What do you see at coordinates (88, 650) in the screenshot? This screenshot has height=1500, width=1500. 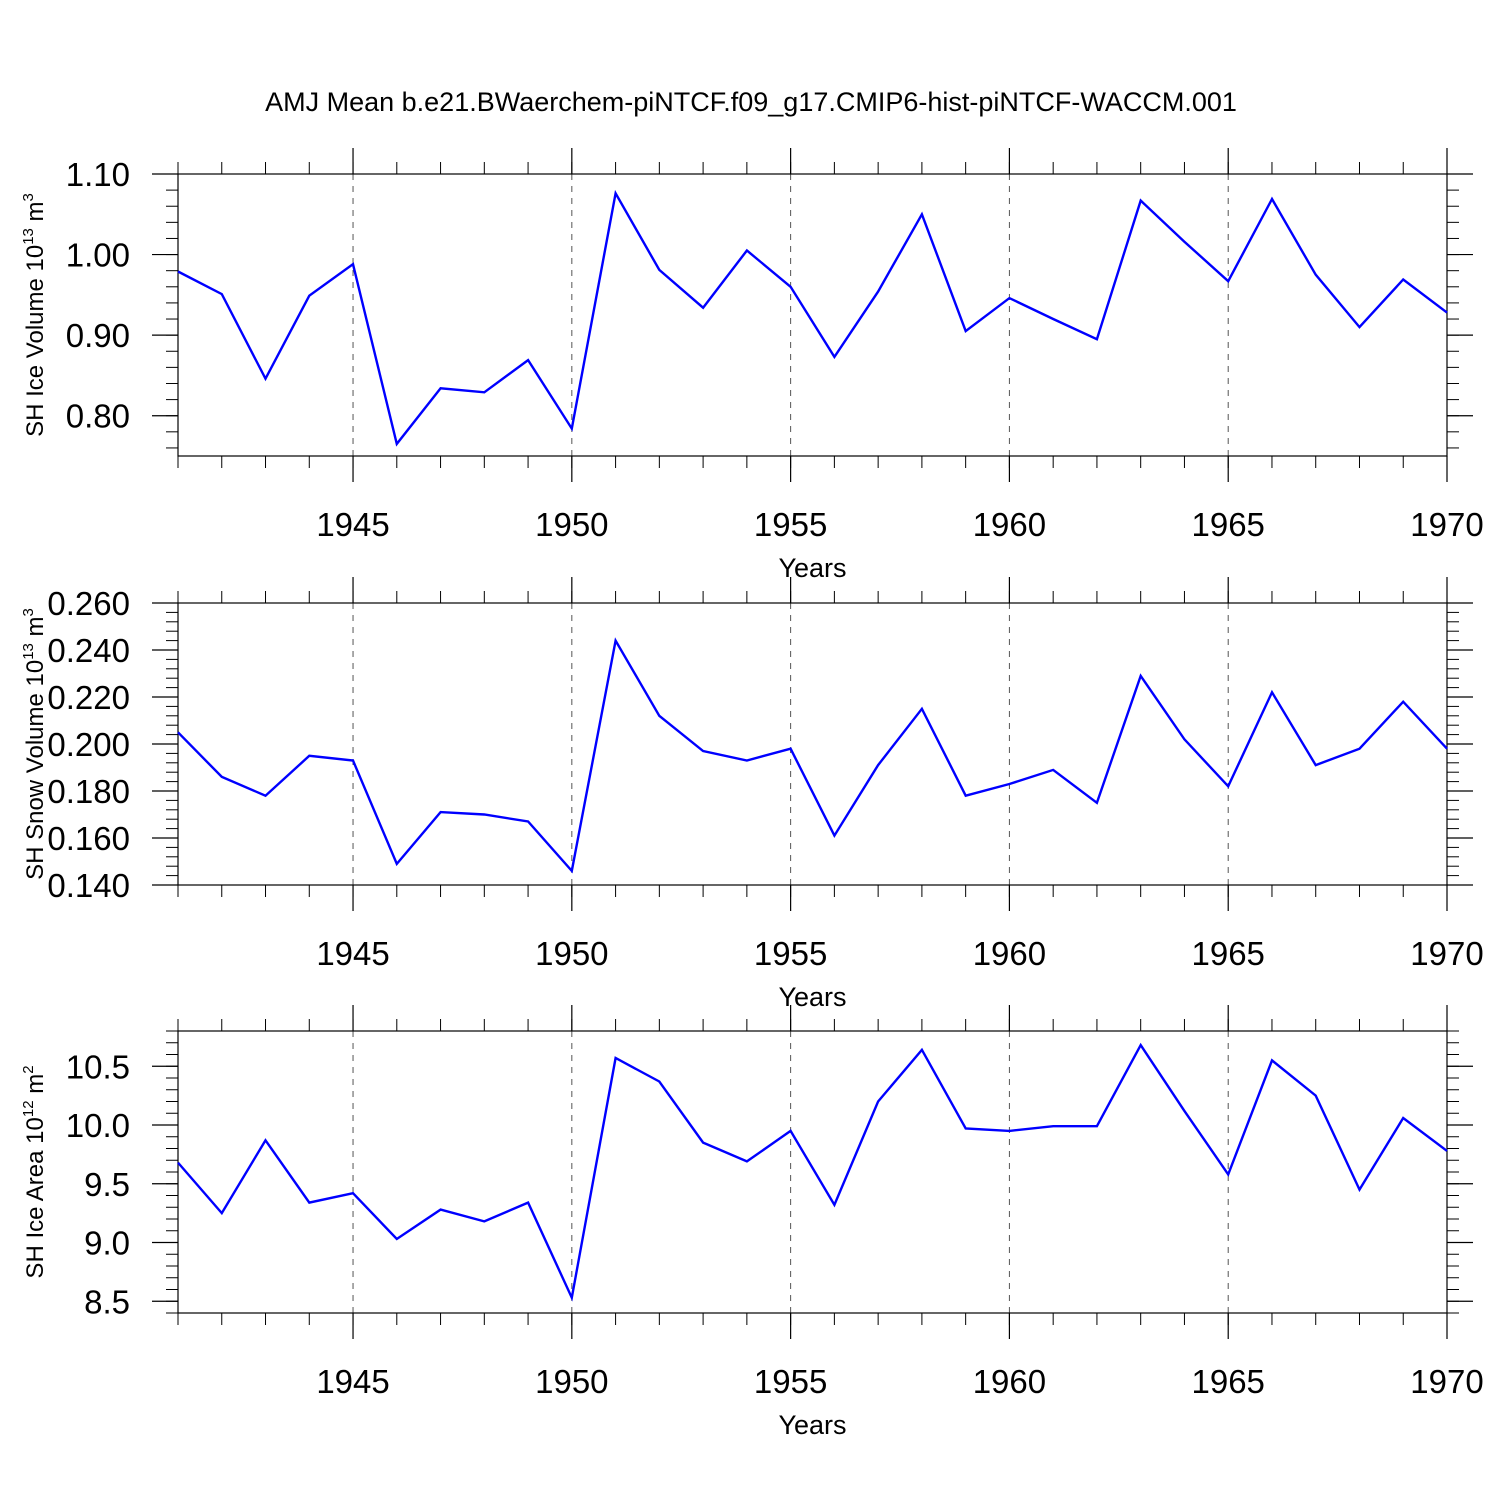 I see `chart-2-ytick-label-0.240: 0.240` at bounding box center [88, 650].